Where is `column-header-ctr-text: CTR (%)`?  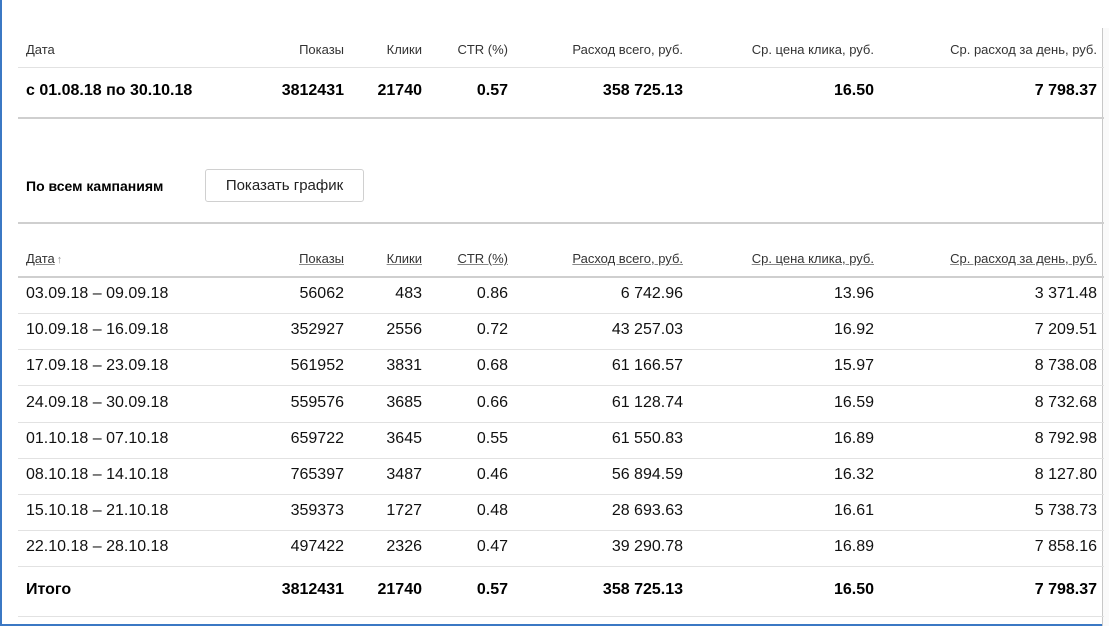
column-header-ctr-text: CTR (%) is located at coordinates (482, 258).